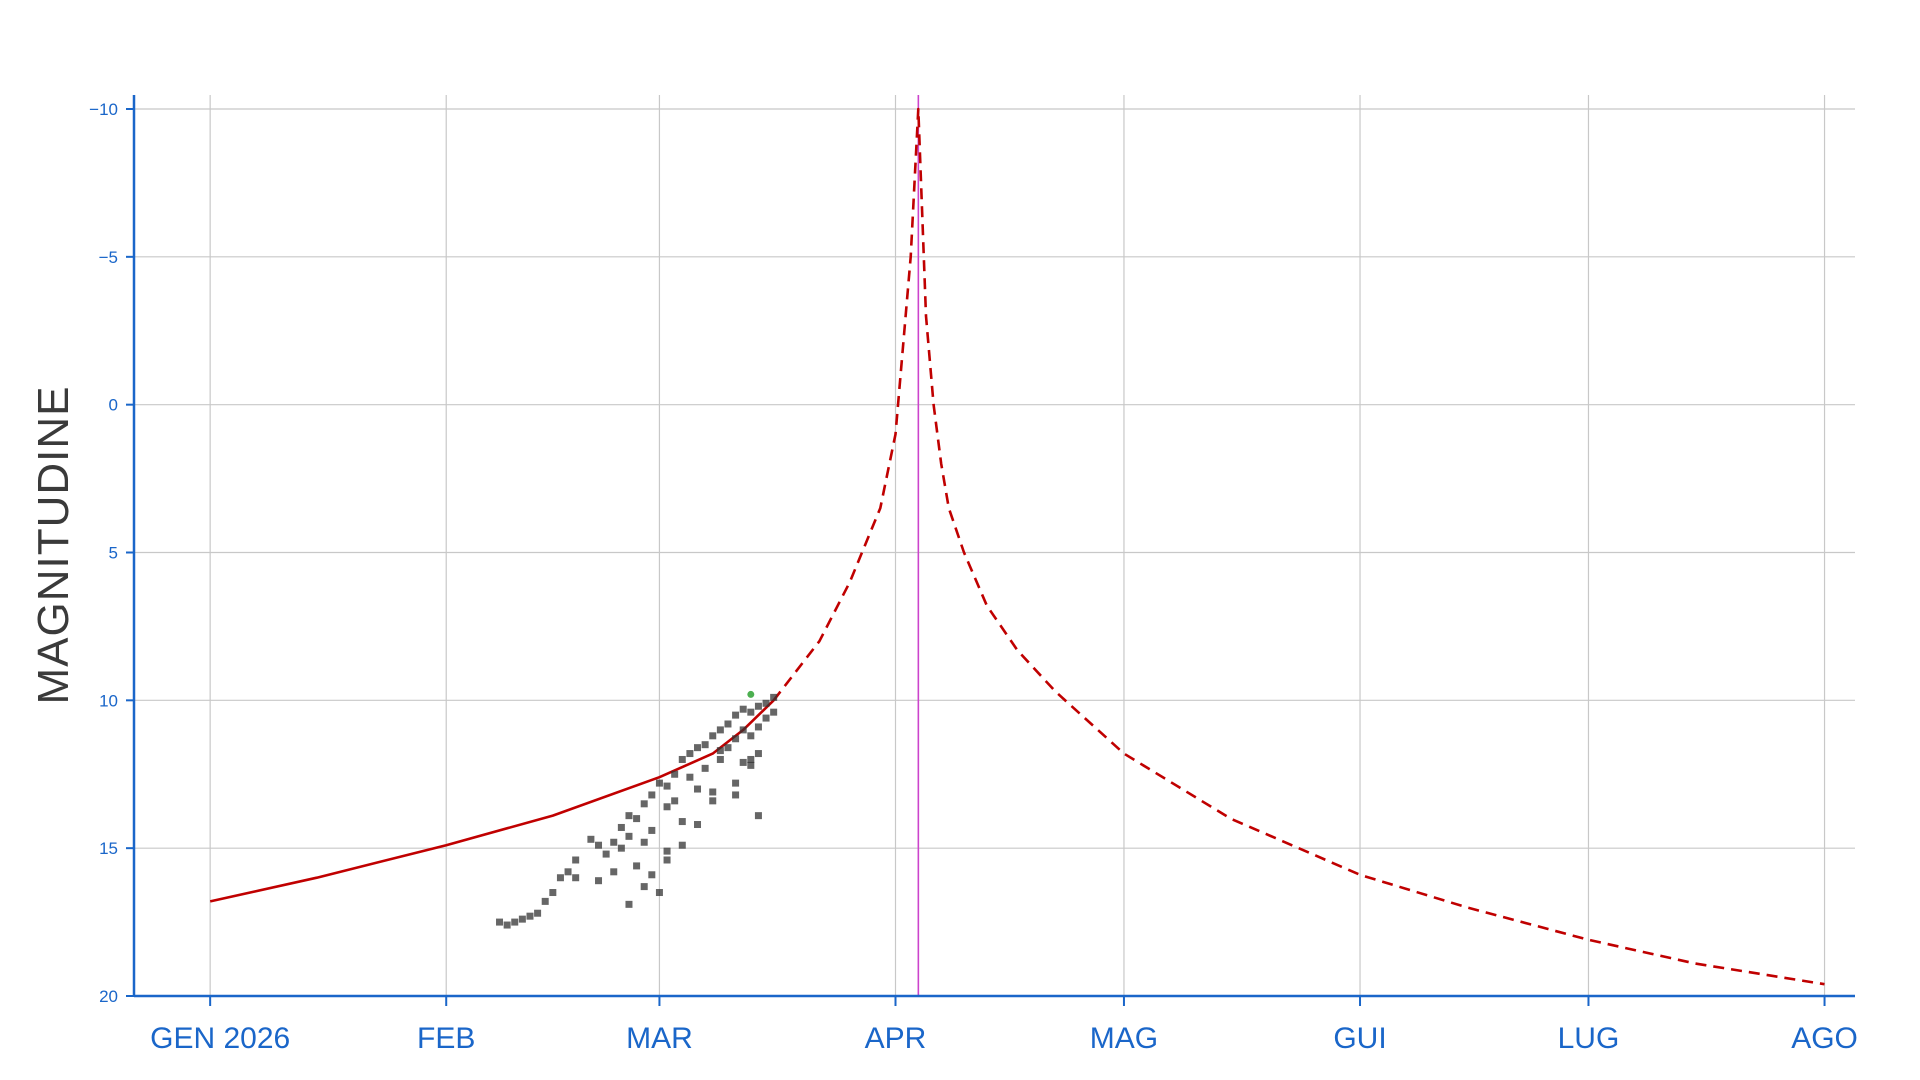 This screenshot has height=1080, width=1920. I want to click on x-tick-label: MAG, so click(1124, 1038).